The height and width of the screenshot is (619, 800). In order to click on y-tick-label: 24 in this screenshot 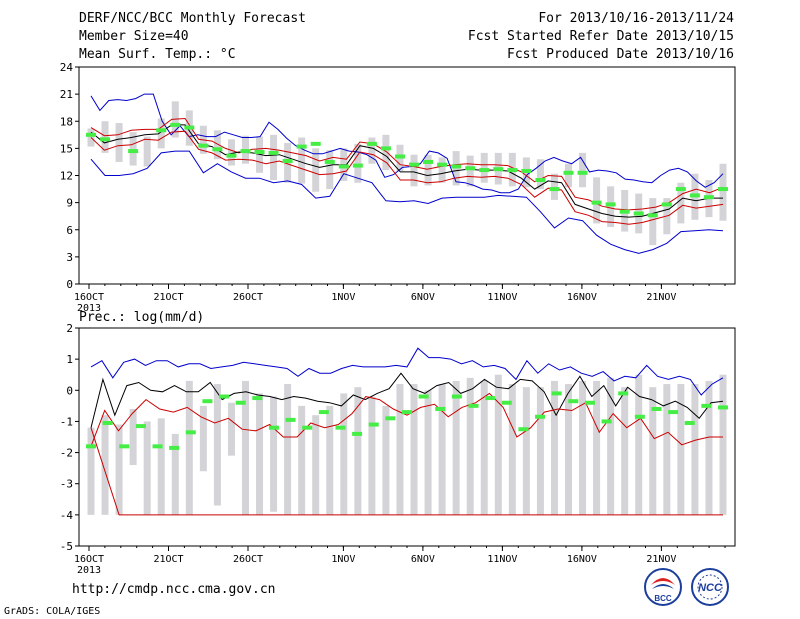, I will do `click(67, 67)`.